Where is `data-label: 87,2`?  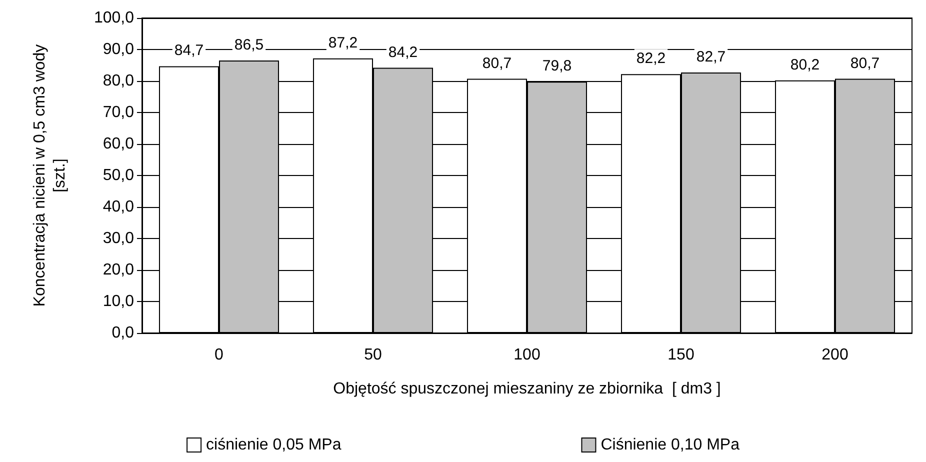
data-label: 87,2 is located at coordinates (343, 43).